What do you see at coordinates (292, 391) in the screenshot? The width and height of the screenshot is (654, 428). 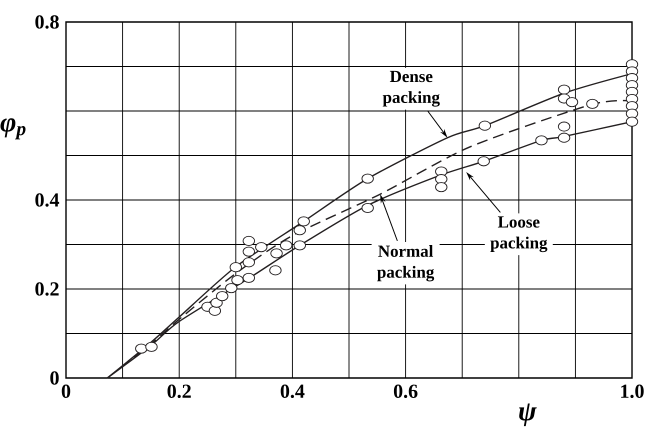 I see `x-tick-label: 0.4` at bounding box center [292, 391].